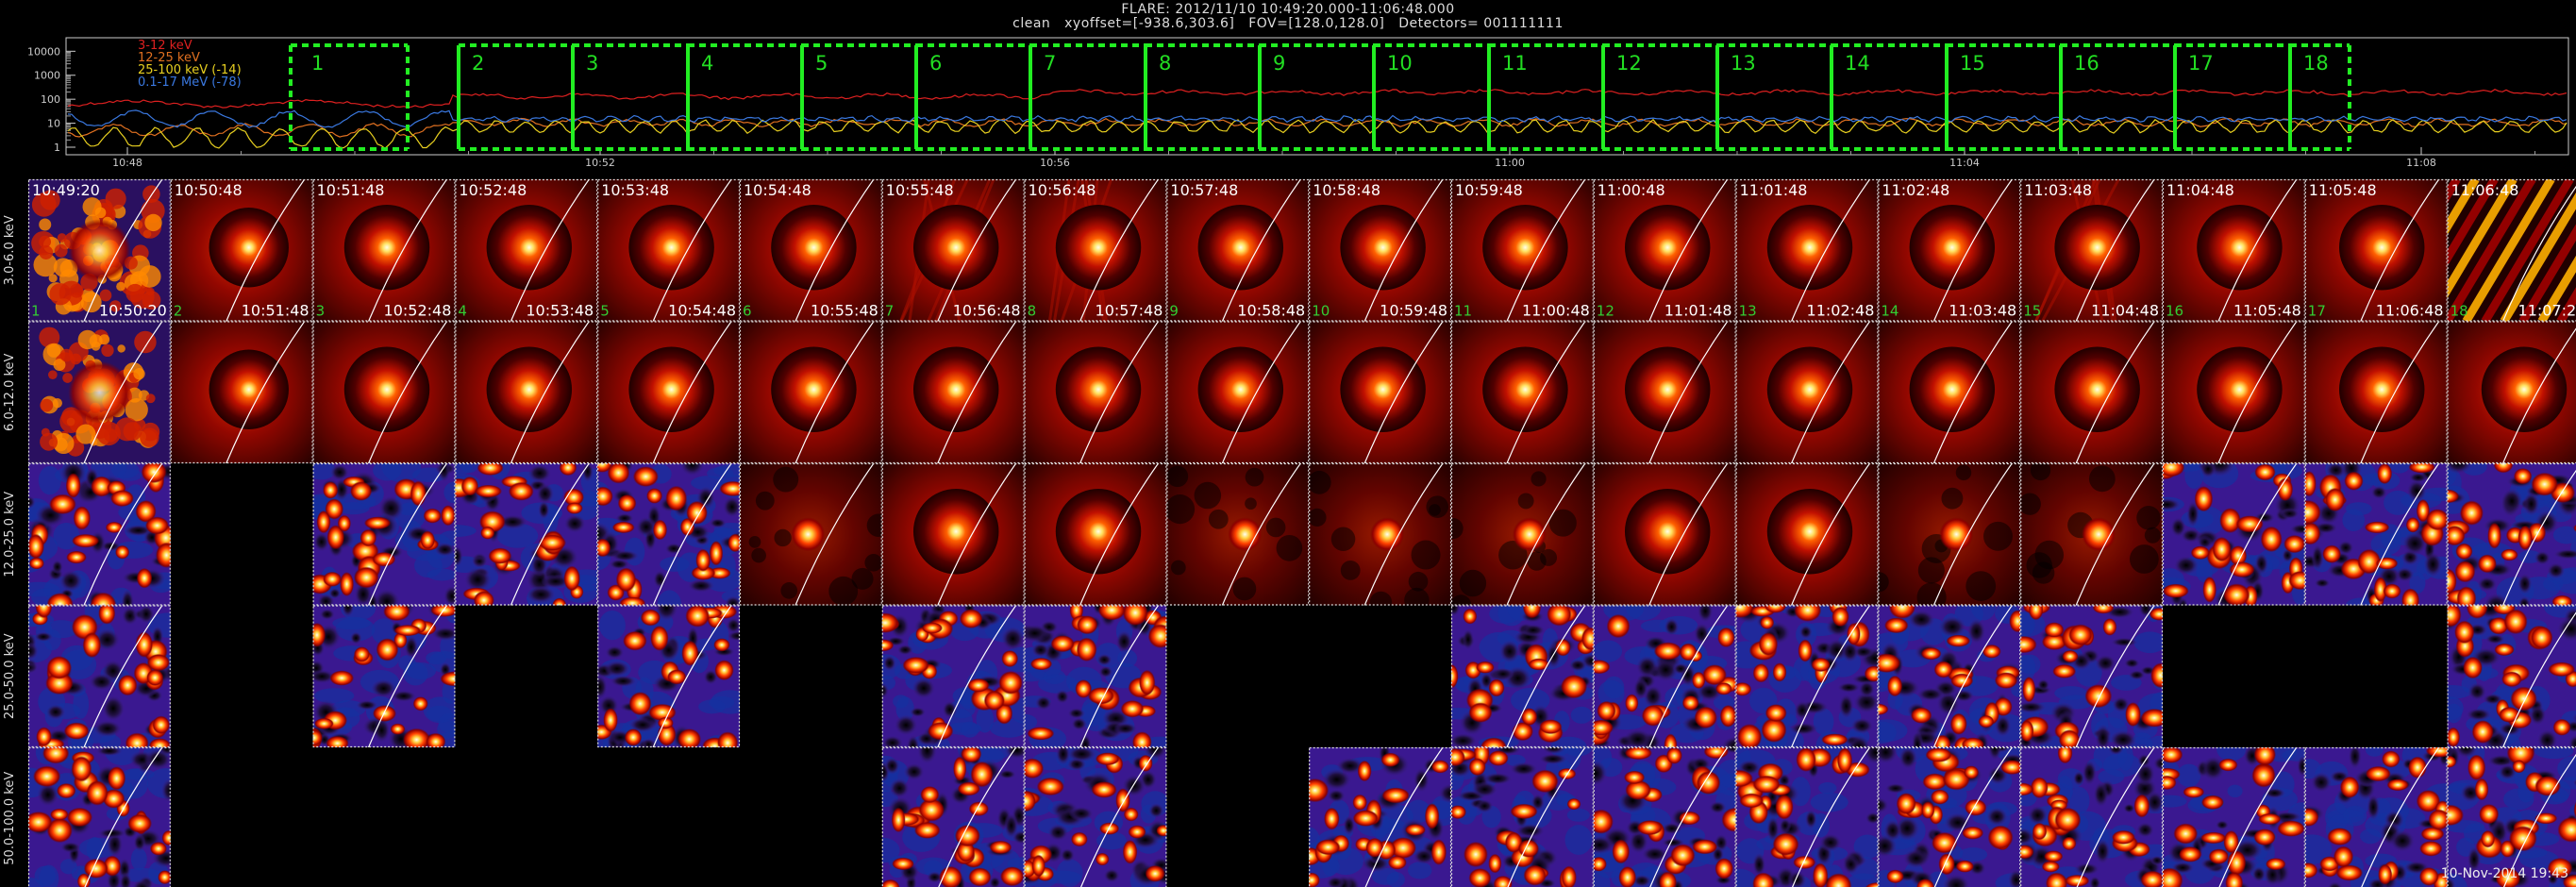 The width and height of the screenshot is (2576, 887). What do you see at coordinates (1888, 97) in the screenshot?
I see `interval-box: 14` at bounding box center [1888, 97].